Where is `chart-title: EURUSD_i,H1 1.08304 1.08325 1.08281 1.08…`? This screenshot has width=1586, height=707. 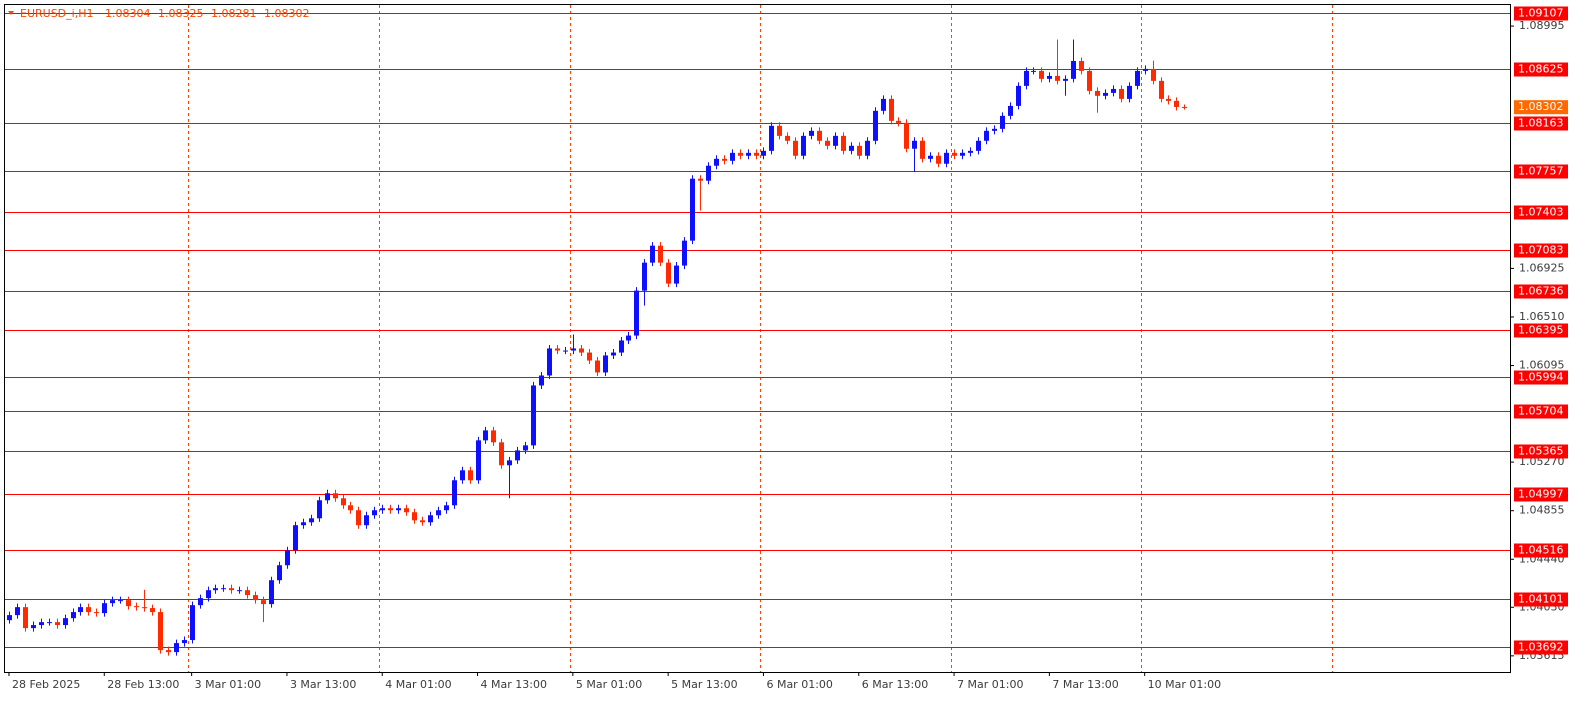
chart-title: EURUSD_i,H1 1.08304 1.08325 1.08281 1.08… is located at coordinates (164, 13).